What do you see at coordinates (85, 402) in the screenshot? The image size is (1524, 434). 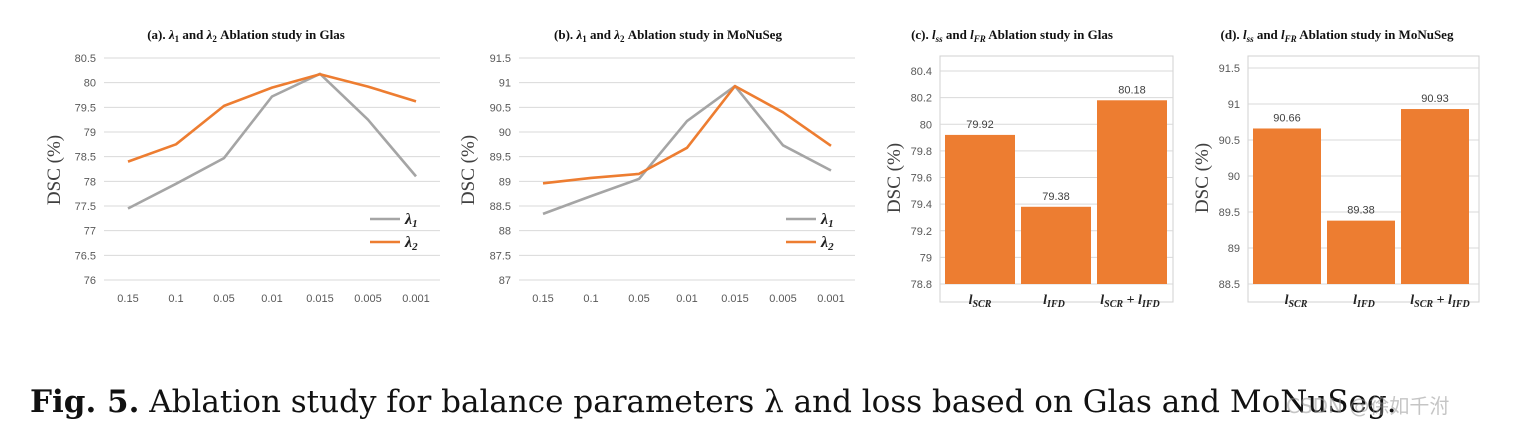 I see `caption-label: Fig. 5.` at bounding box center [85, 402].